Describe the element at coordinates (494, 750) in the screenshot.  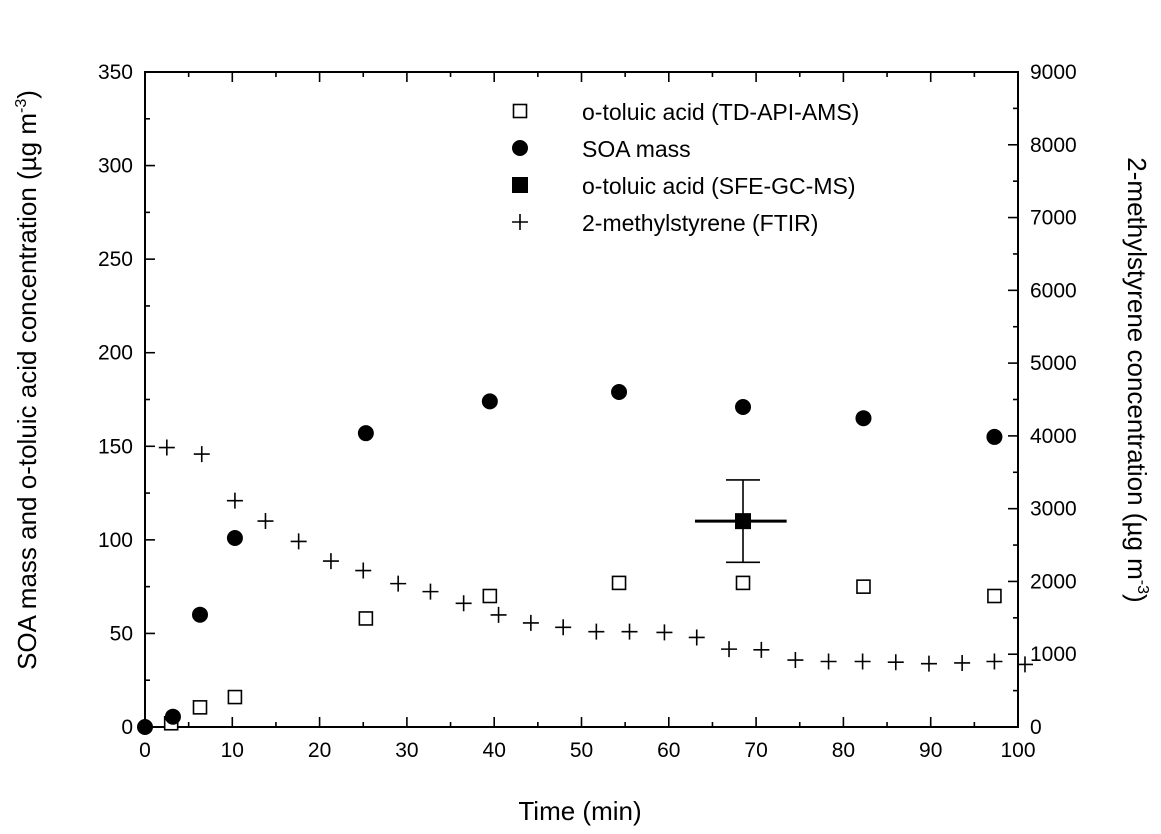
I see `x-tick-label: 40` at that location.